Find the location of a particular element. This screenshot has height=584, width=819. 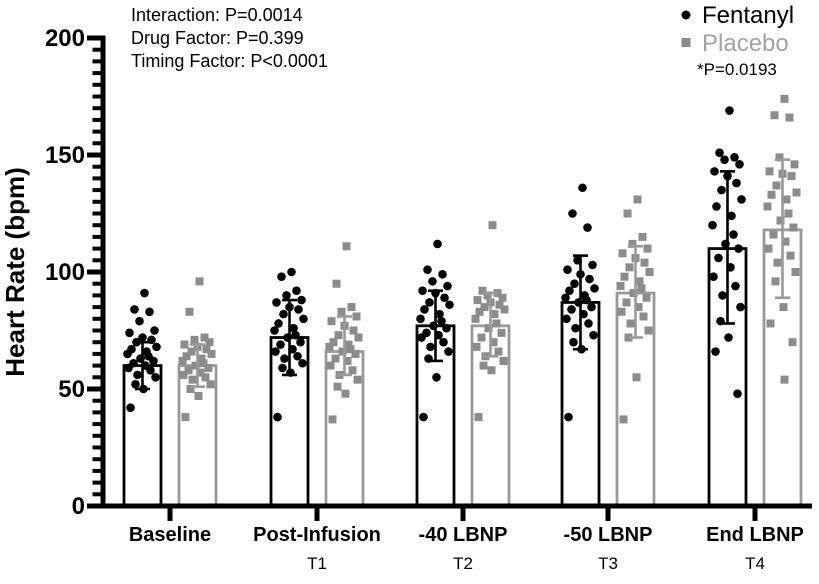

stats-line-drug-factor: Drug Factor: P=0.399 is located at coordinates (217, 38).